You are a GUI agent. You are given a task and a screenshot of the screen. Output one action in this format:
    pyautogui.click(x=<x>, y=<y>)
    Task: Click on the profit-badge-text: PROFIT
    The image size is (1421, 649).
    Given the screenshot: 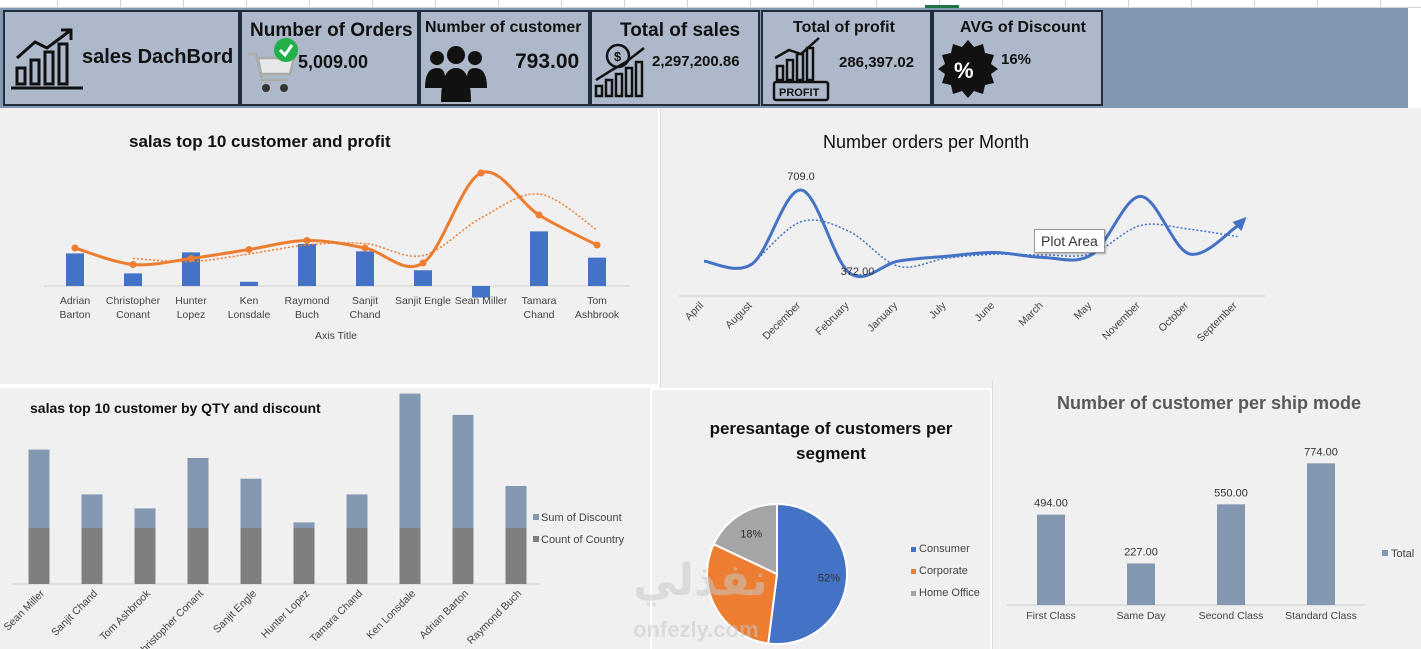 What is the action you would take?
    pyautogui.click(x=799, y=93)
    